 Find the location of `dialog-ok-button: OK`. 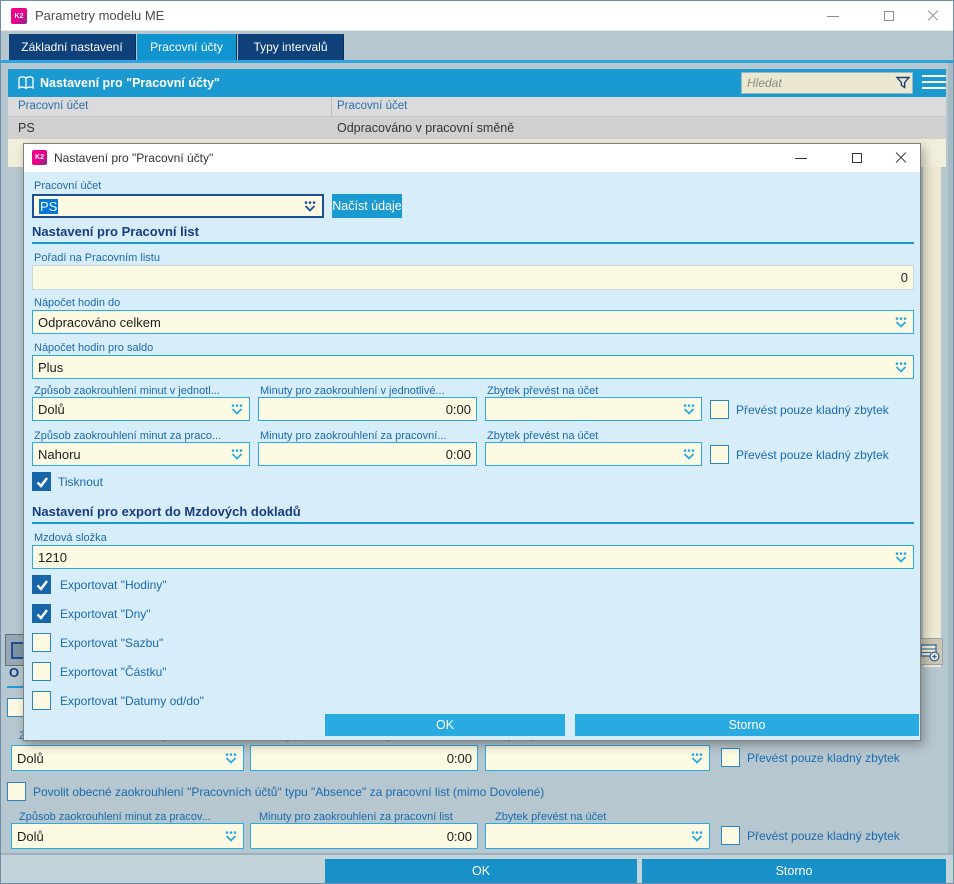

dialog-ok-button: OK is located at coordinates (445, 725).